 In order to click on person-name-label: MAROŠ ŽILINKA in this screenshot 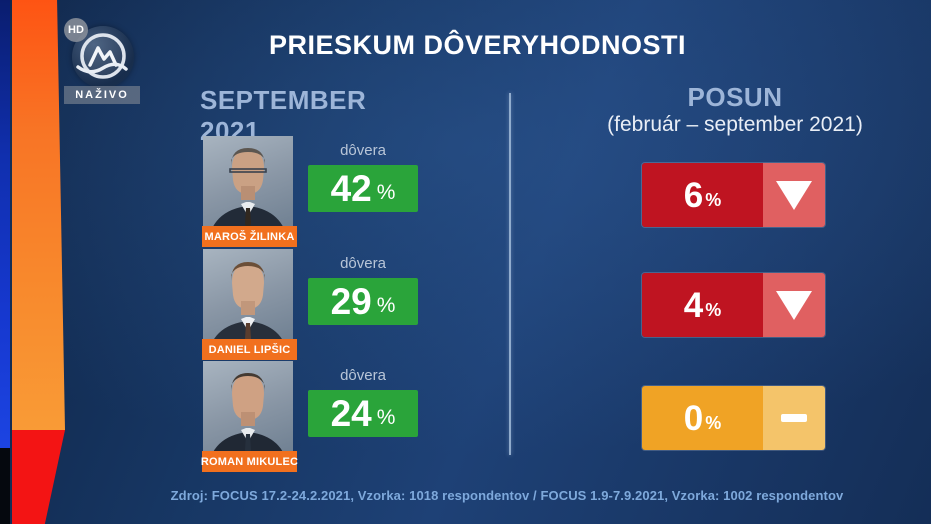, I will do `click(249, 236)`.